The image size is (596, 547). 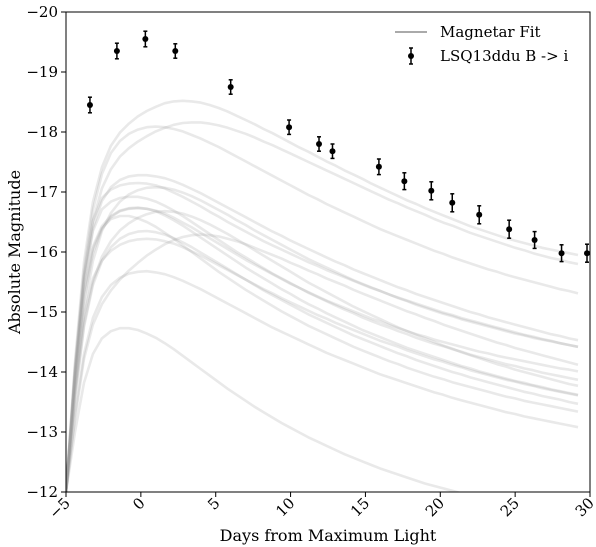 I want to click on x-tick-label: 10, so click(x=285, y=507).